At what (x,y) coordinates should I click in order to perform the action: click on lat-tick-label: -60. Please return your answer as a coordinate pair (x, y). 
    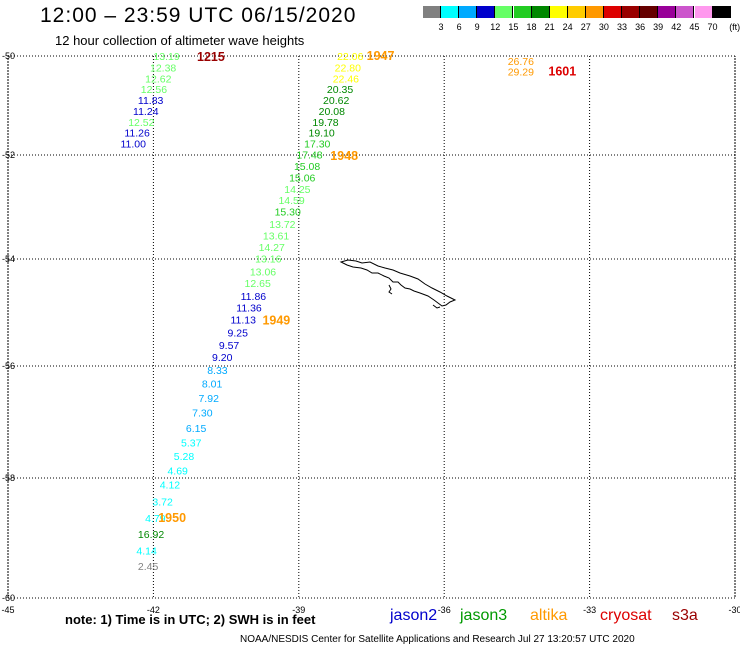
    Looking at the image, I should click on (8, 598).